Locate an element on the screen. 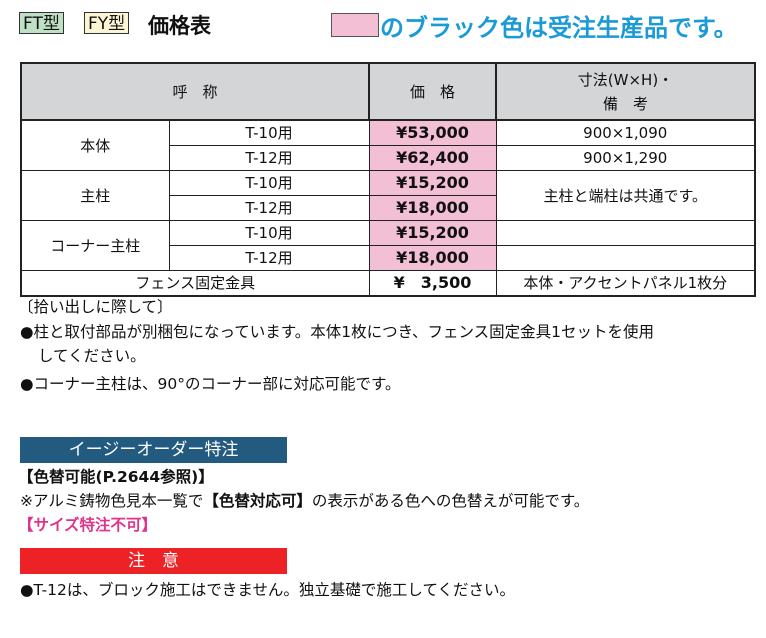 The width and height of the screenshot is (766, 638). table-row: T-12用 ¥18,000 is located at coordinates (388, 258).